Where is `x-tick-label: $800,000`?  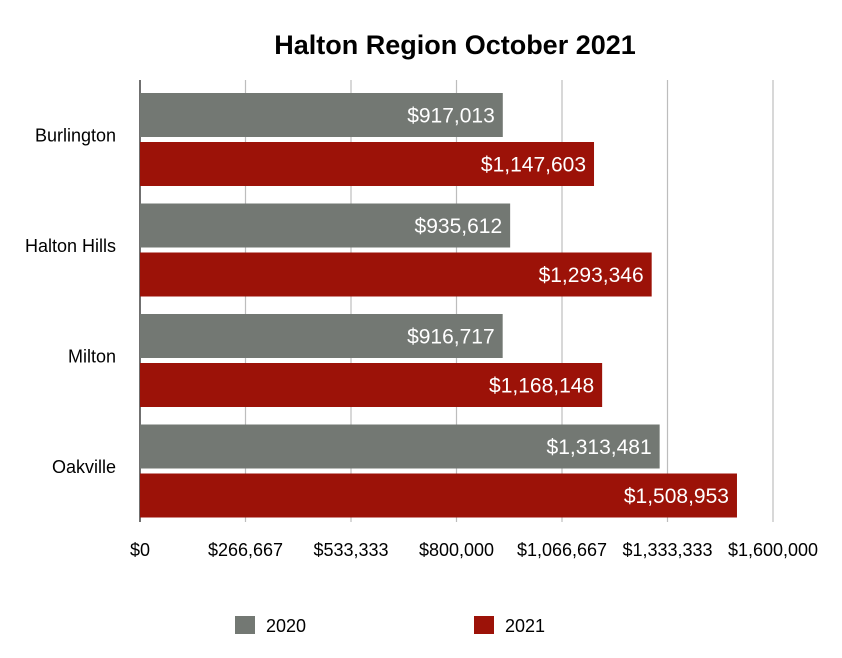
x-tick-label: $800,000 is located at coordinates (456, 550).